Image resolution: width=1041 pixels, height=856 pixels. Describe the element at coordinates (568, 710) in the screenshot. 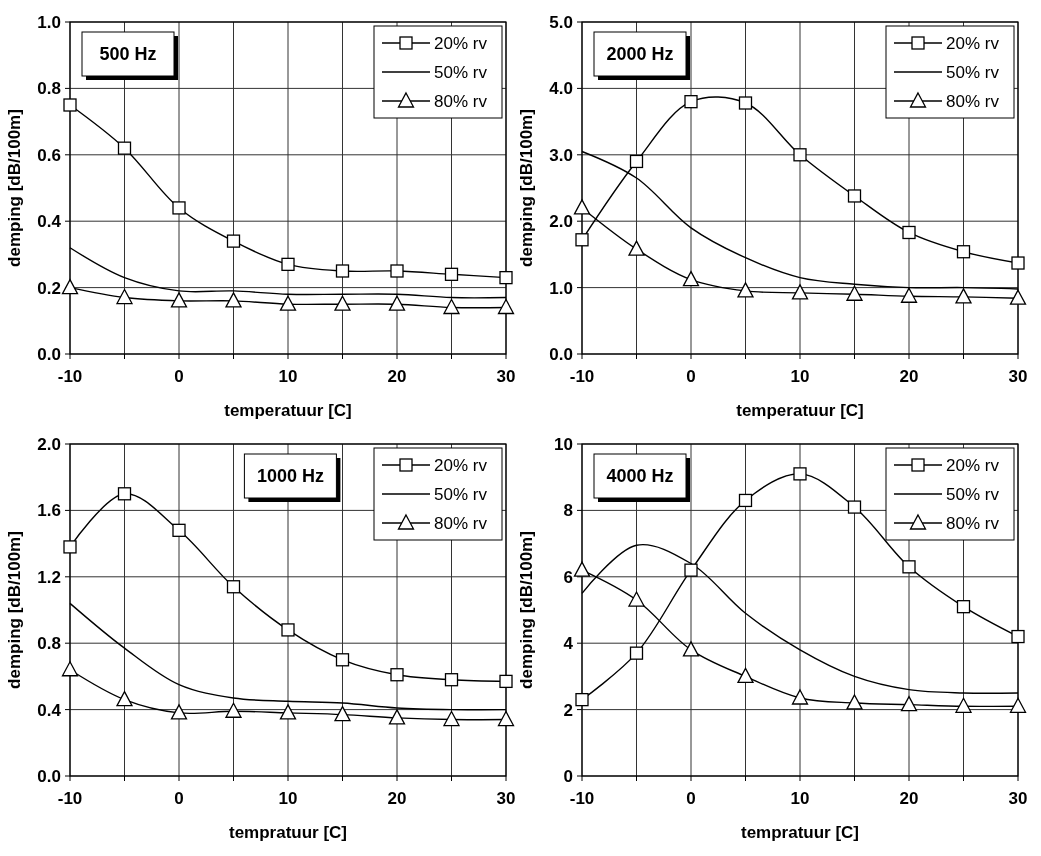

I see `y-tick-label: 2` at that location.